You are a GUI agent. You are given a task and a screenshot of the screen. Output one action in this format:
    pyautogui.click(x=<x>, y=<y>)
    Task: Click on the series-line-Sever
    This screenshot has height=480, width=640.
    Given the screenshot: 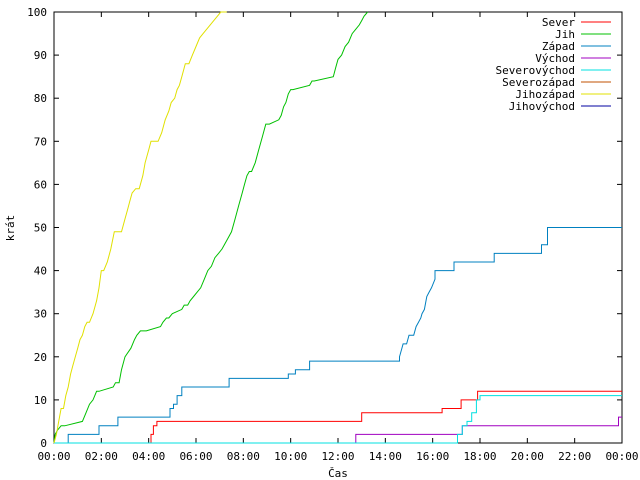 What is the action you would take?
    pyautogui.click(x=338, y=417)
    